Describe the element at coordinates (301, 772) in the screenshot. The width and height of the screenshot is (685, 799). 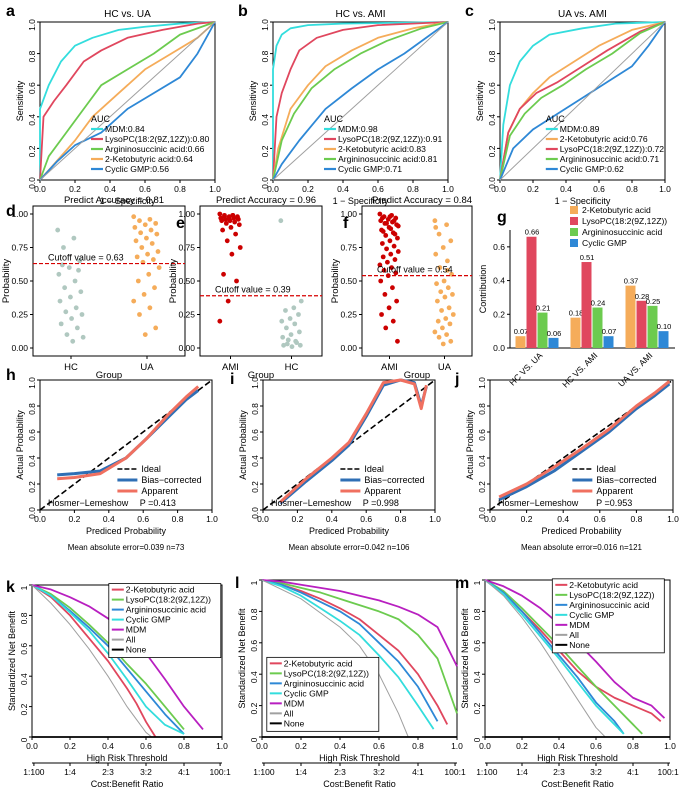
I see `x2-tick-label: 1:4` at that location.